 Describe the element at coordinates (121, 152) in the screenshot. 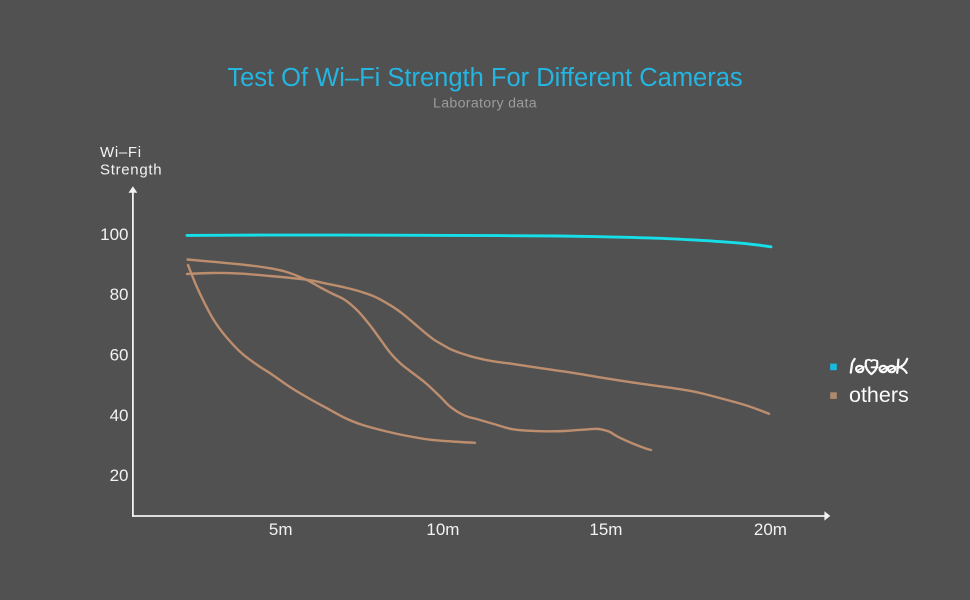

I see `svg-text: Wi–Fi` at that location.